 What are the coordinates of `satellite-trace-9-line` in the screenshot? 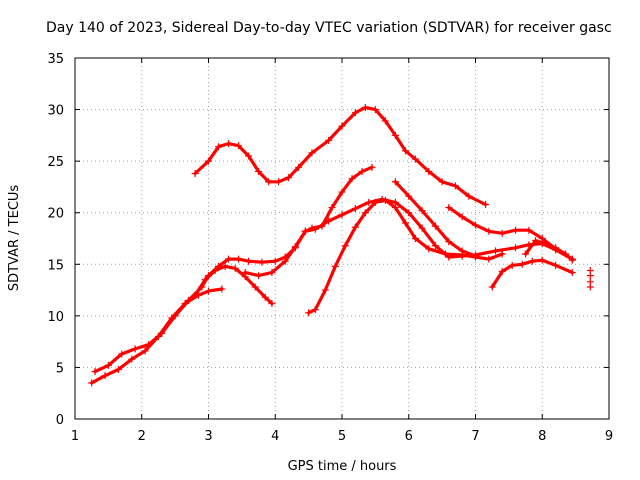 It's located at (532, 273).